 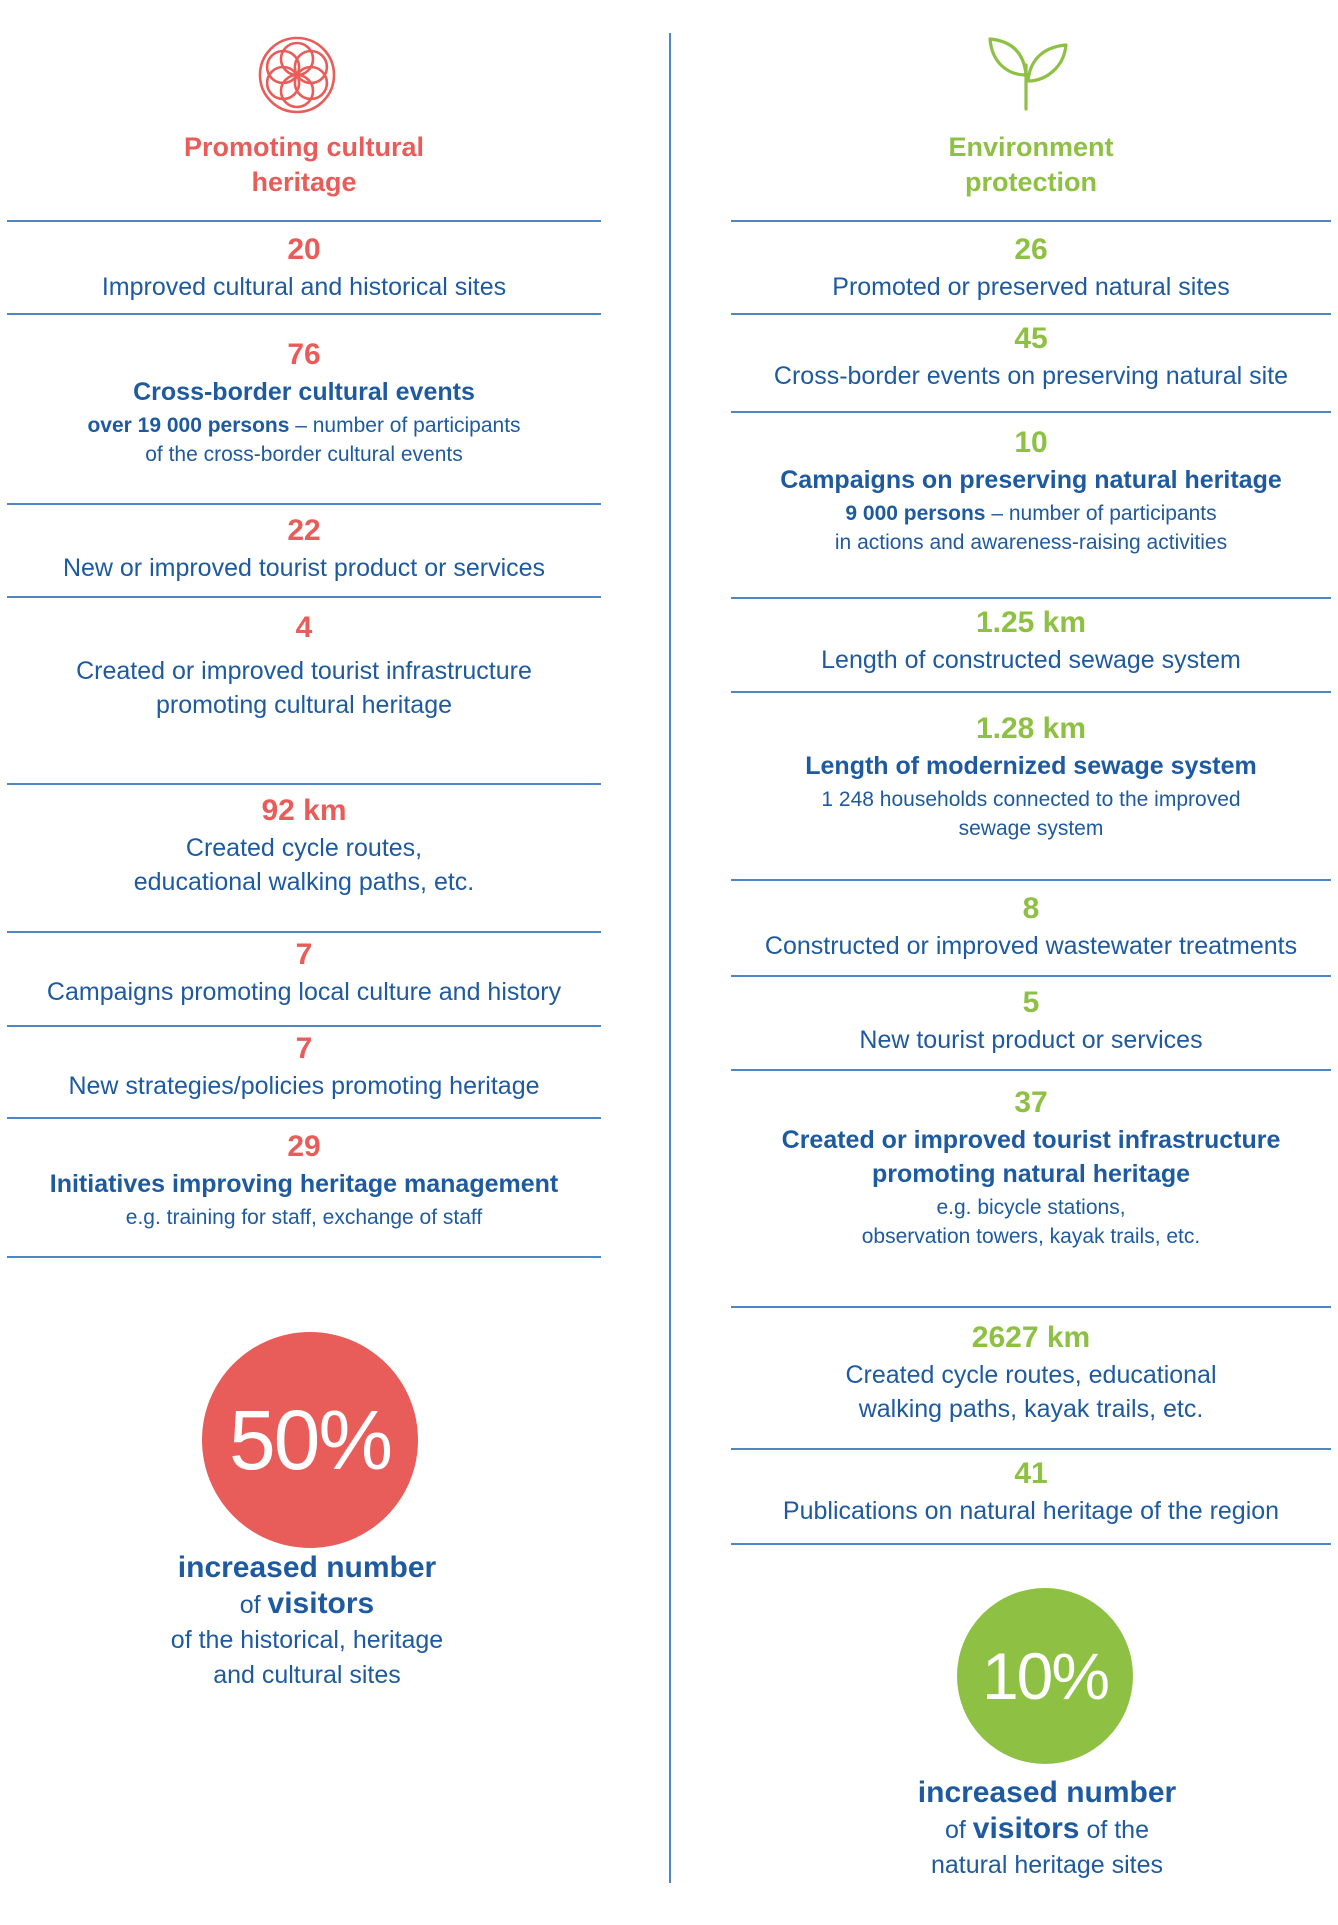 What do you see at coordinates (297, 75) in the screenshot?
I see `flower-of-life-icon` at bounding box center [297, 75].